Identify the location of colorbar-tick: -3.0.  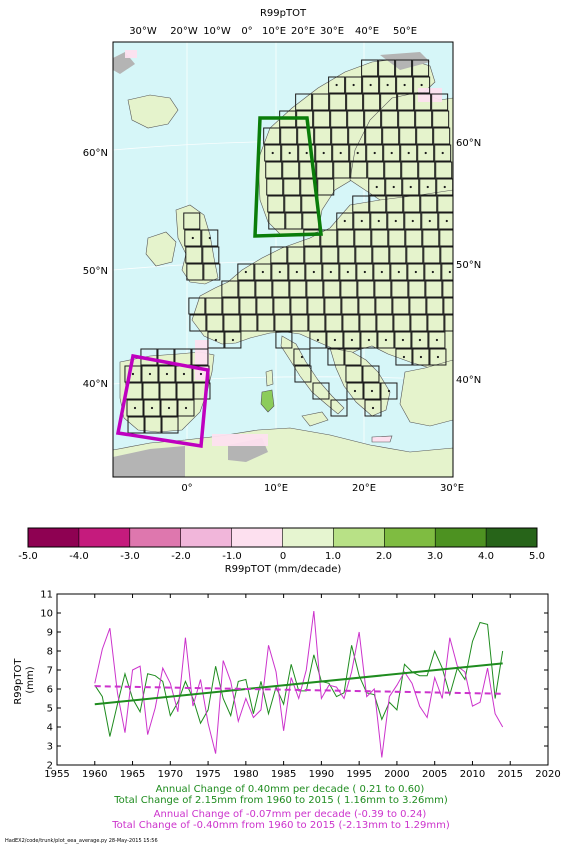
(130, 556).